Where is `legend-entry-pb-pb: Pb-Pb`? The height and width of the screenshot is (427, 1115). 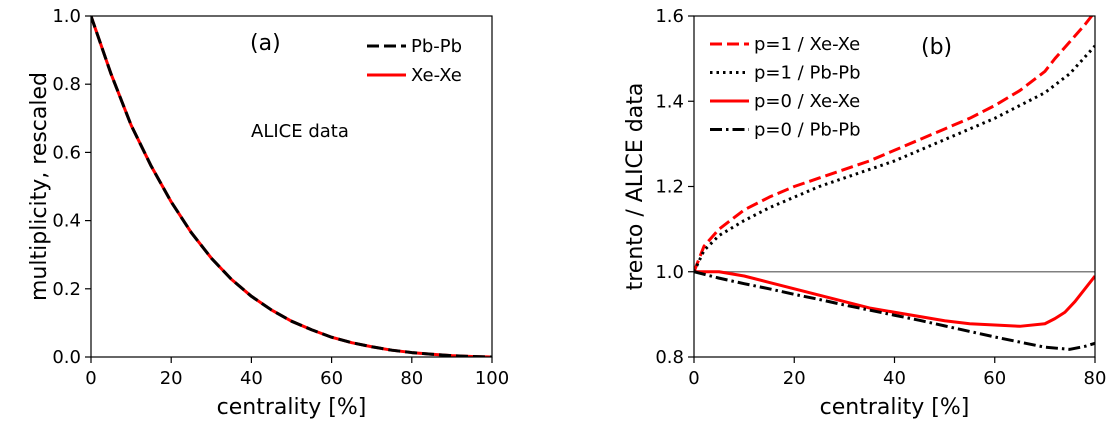 legend-entry-pb-pb: Pb-Pb is located at coordinates (436, 46).